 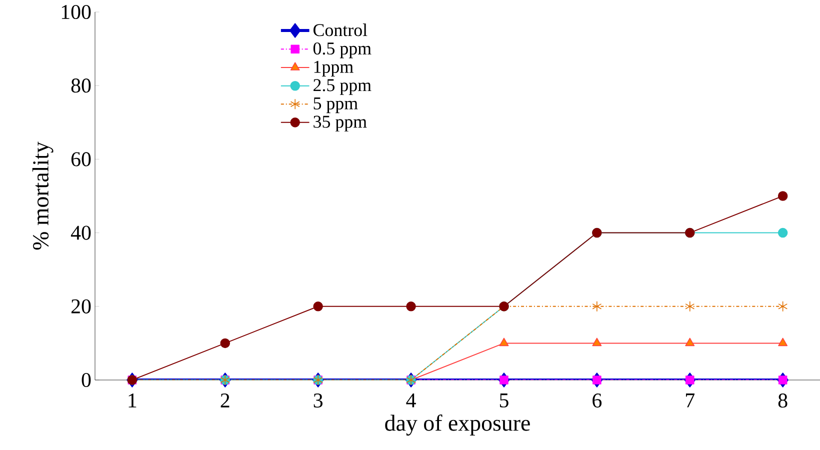 I want to click on y-tick-label: 100, so click(x=76, y=12).